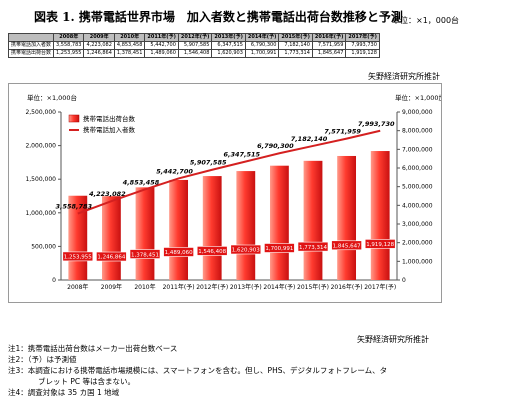 The height and width of the screenshot is (400, 514). I want to click on right-axis-tick-label: 8,000,000, so click(417, 131).